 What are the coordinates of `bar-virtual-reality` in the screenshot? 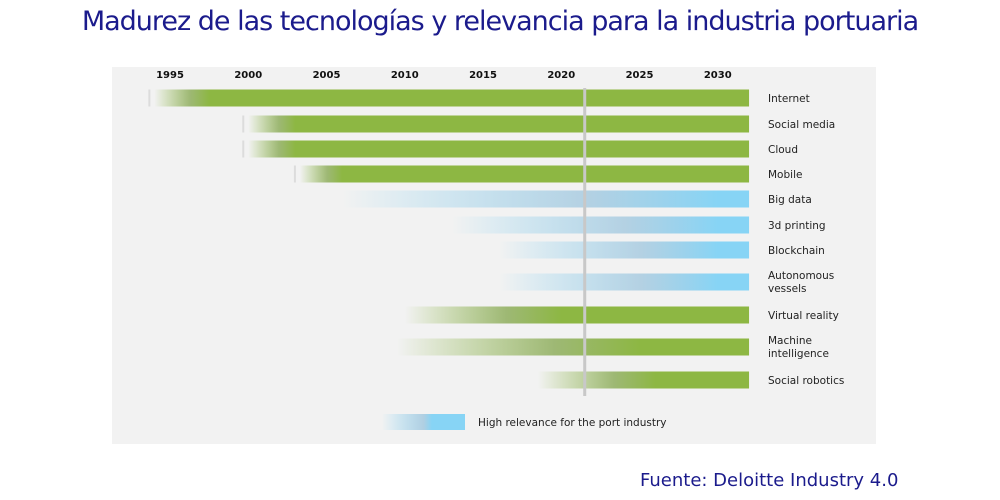 It's located at (577, 315).